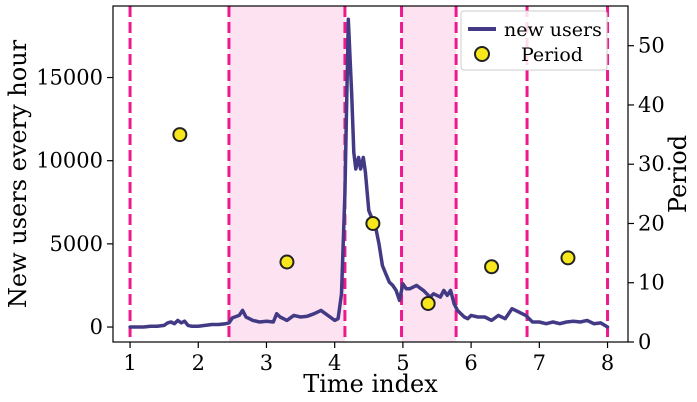 The width and height of the screenshot is (697, 402). I want to click on legend: new users Period, so click(534, 40).